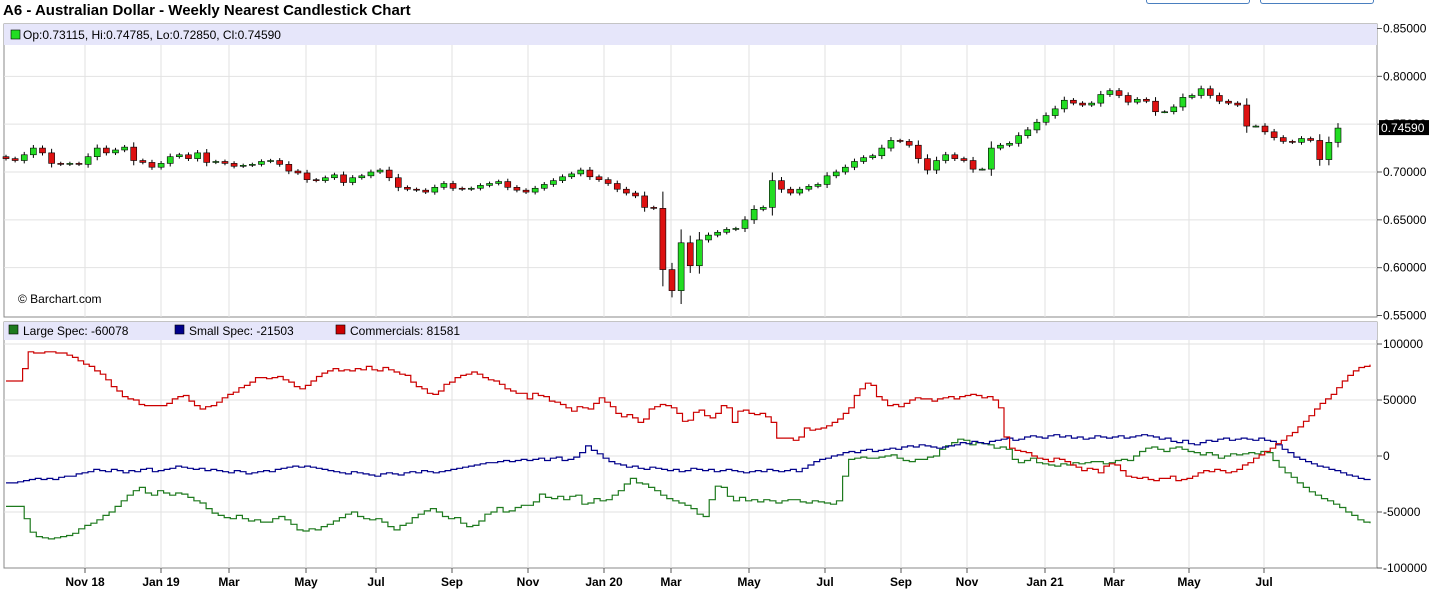 This screenshot has width=1445, height=598. Describe the element at coordinates (179, 329) in the screenshot. I see `small-spec-swatch` at that location.